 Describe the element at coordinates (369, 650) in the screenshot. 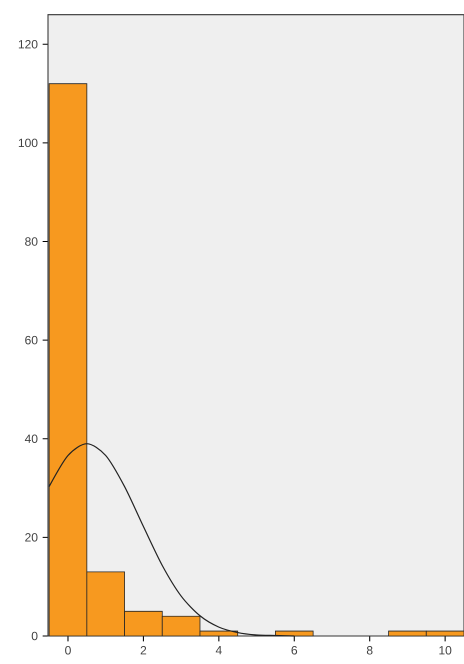

I see `x-tick-label: 8` at that location.